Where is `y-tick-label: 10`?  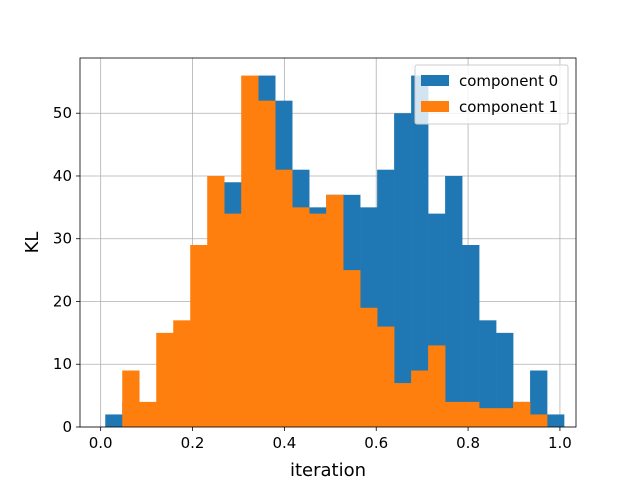 y-tick-label: 10 is located at coordinates (62, 364).